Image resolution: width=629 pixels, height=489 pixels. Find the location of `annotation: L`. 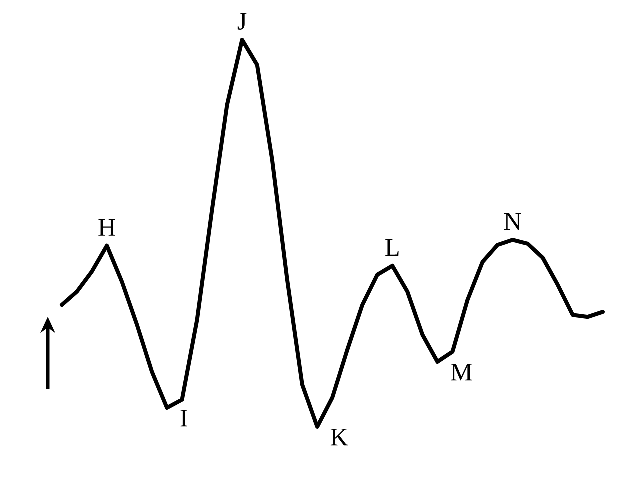

annotation: L is located at coordinates (392, 247).